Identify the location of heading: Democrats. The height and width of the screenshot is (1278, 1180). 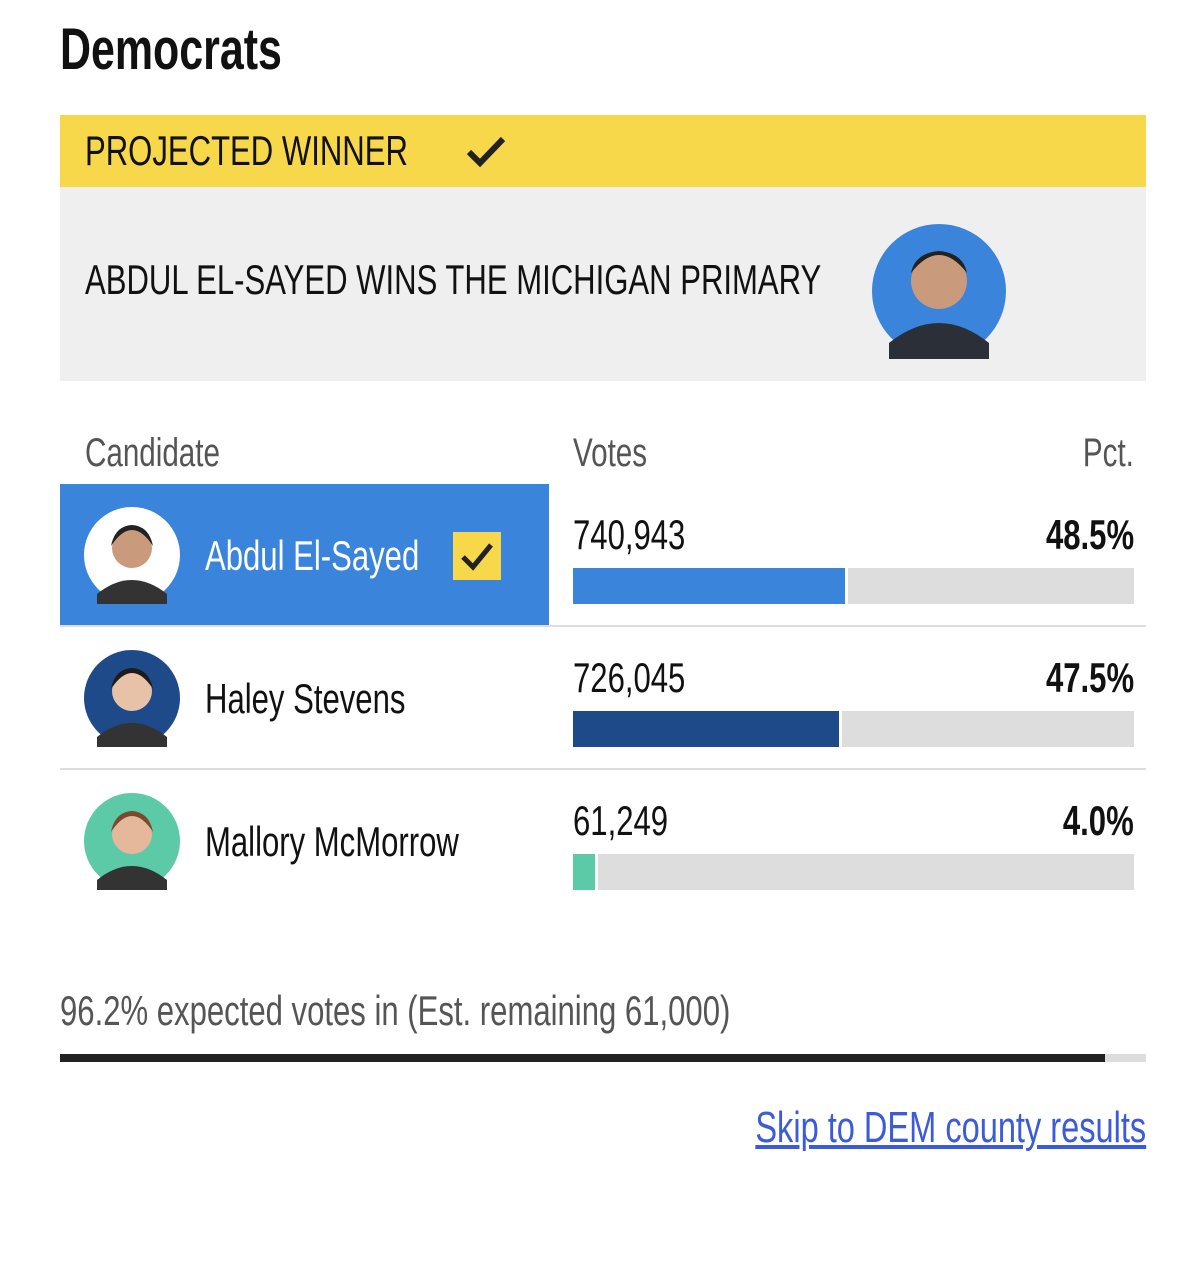
(210, 49).